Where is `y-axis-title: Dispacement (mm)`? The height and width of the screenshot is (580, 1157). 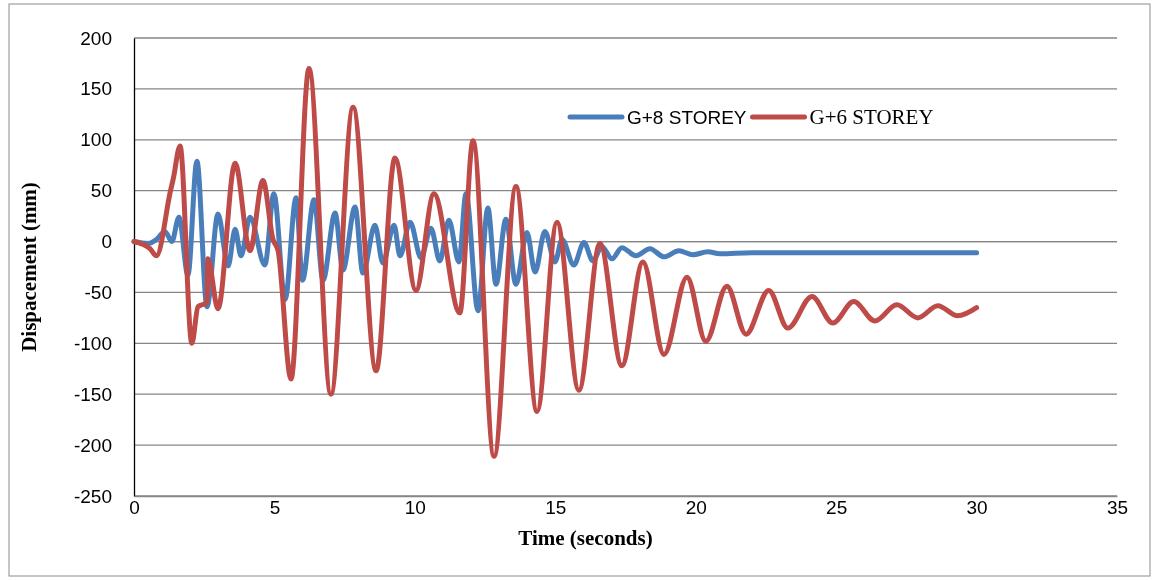
y-axis-title: Dispacement (mm) is located at coordinates (29, 267).